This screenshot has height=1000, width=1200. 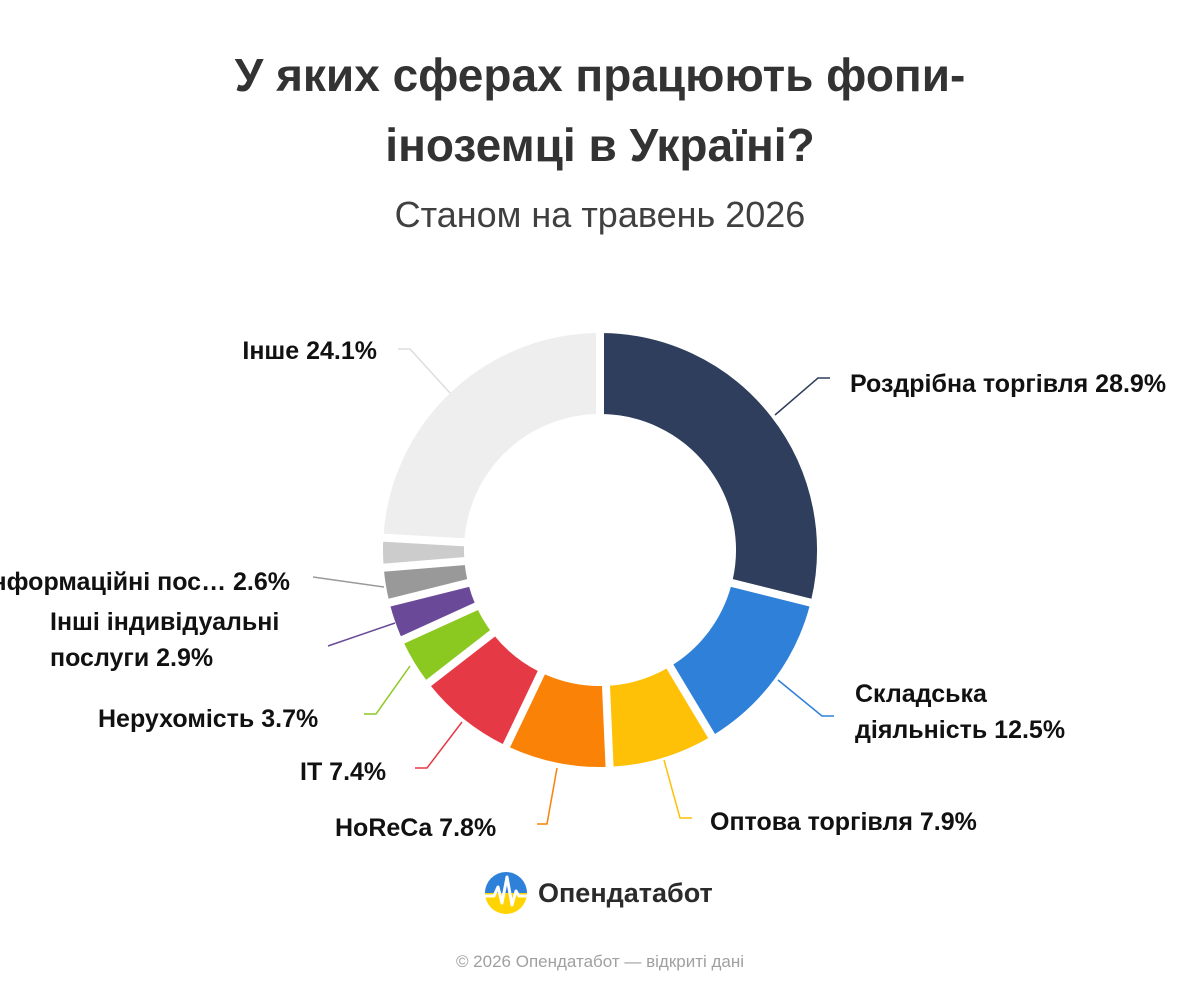 I want to click on footer-copyright: © 2026 Опендатабот — відкриті дані, so click(x=600, y=961).